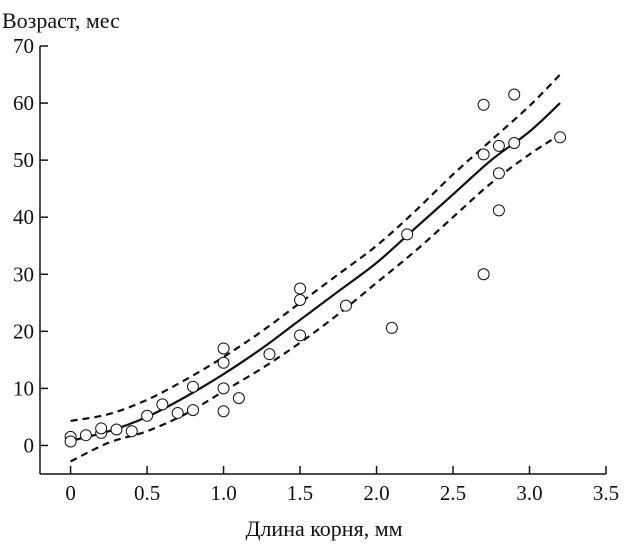 The width and height of the screenshot is (624, 544). What do you see at coordinates (147, 493) in the screenshot?
I see `x-tick-label: 0.5` at bounding box center [147, 493].